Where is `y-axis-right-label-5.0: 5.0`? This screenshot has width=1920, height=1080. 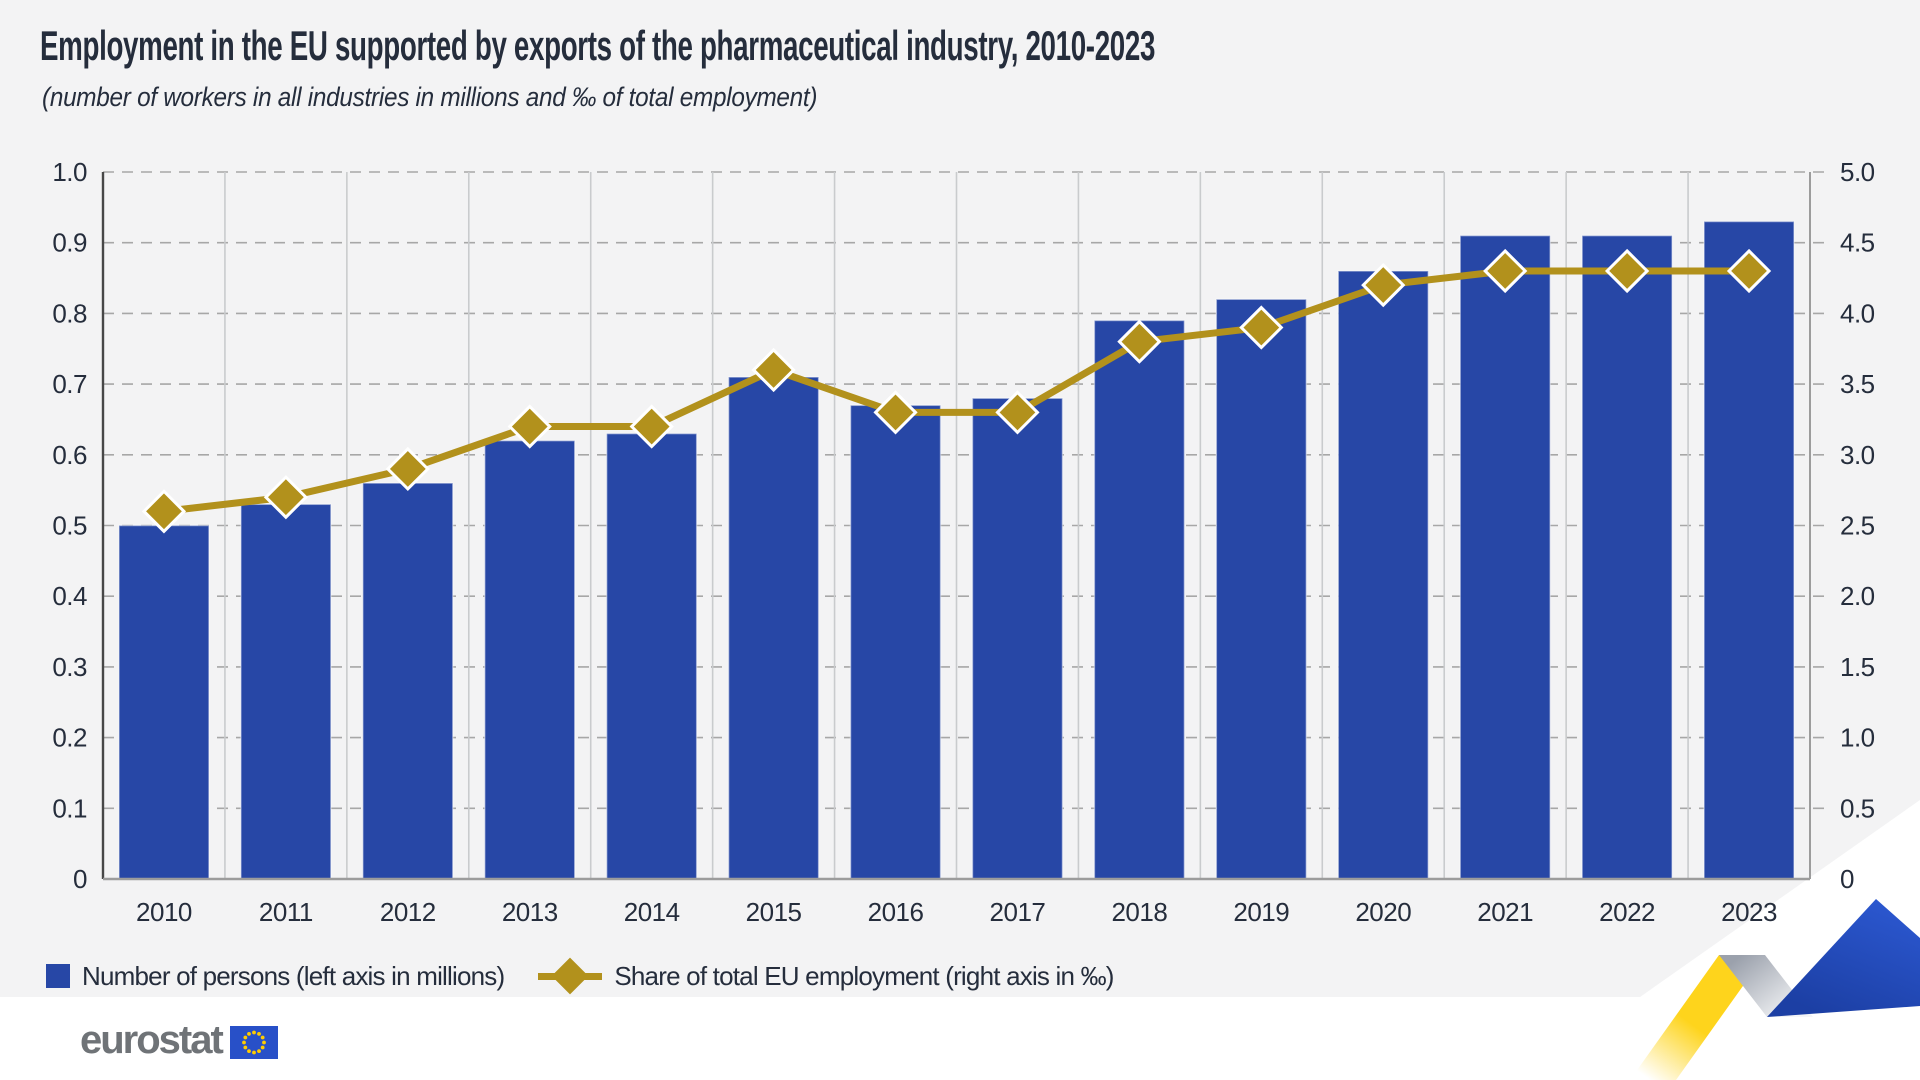
y-axis-right-label-5.0: 5.0 is located at coordinates (1857, 172).